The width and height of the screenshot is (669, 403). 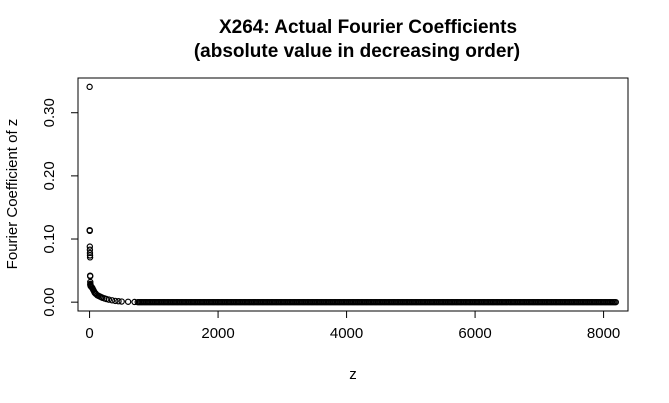 What do you see at coordinates (49, 175) in the screenshot?
I see `y-tick-label: 0.20` at bounding box center [49, 175].